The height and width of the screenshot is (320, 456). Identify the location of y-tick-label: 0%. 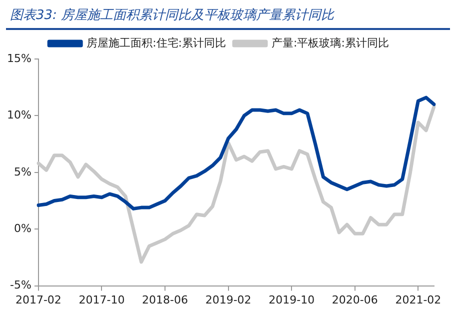
(23, 228).